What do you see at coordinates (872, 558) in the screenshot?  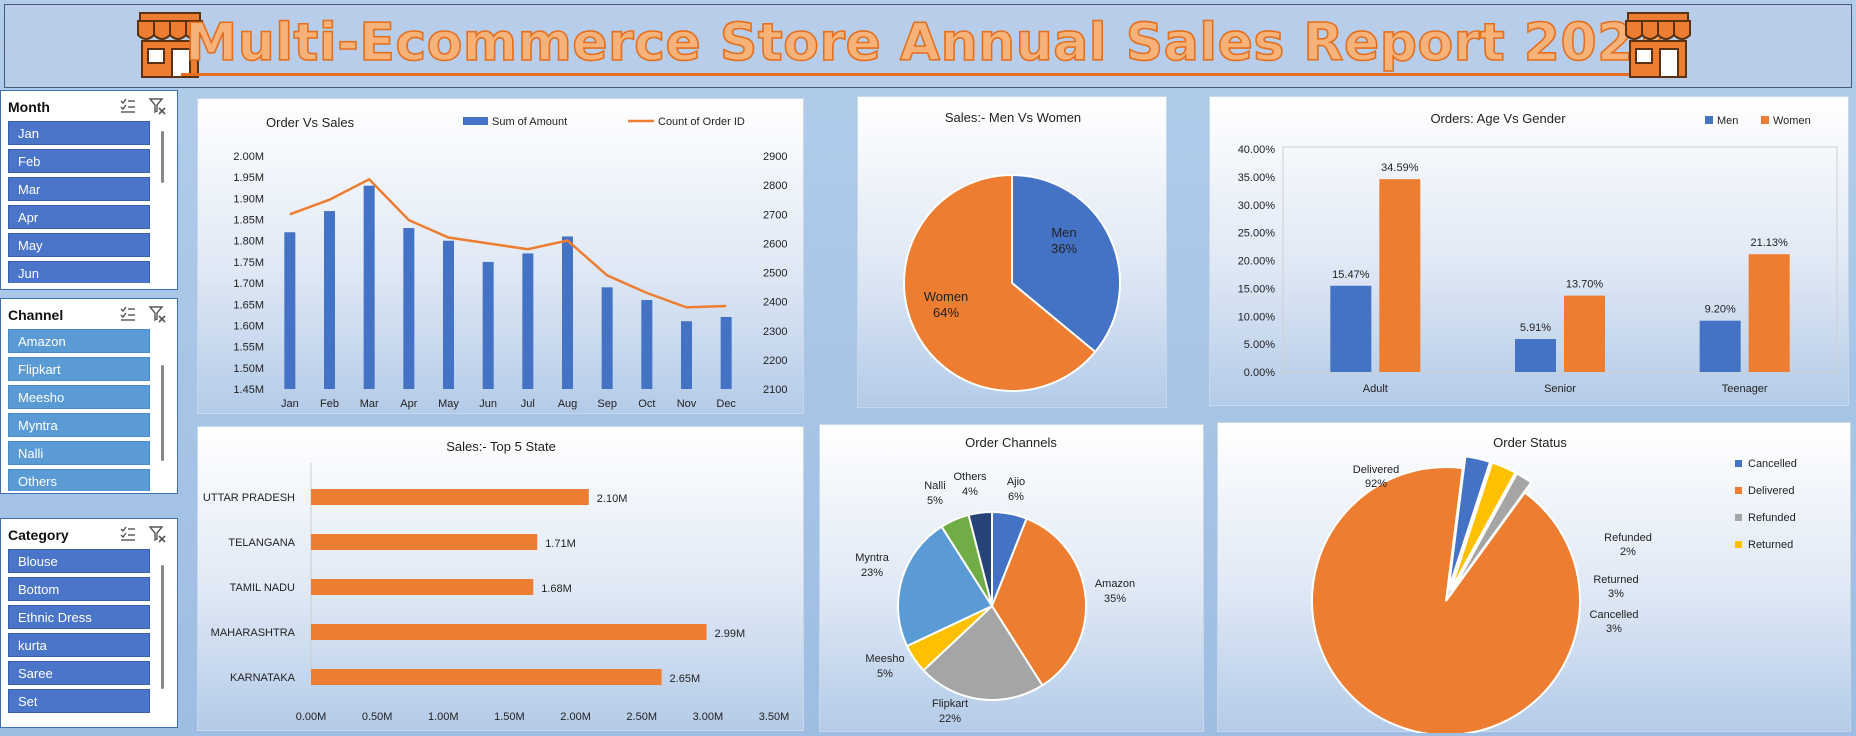 I see `slice-label: Myntra` at bounding box center [872, 558].